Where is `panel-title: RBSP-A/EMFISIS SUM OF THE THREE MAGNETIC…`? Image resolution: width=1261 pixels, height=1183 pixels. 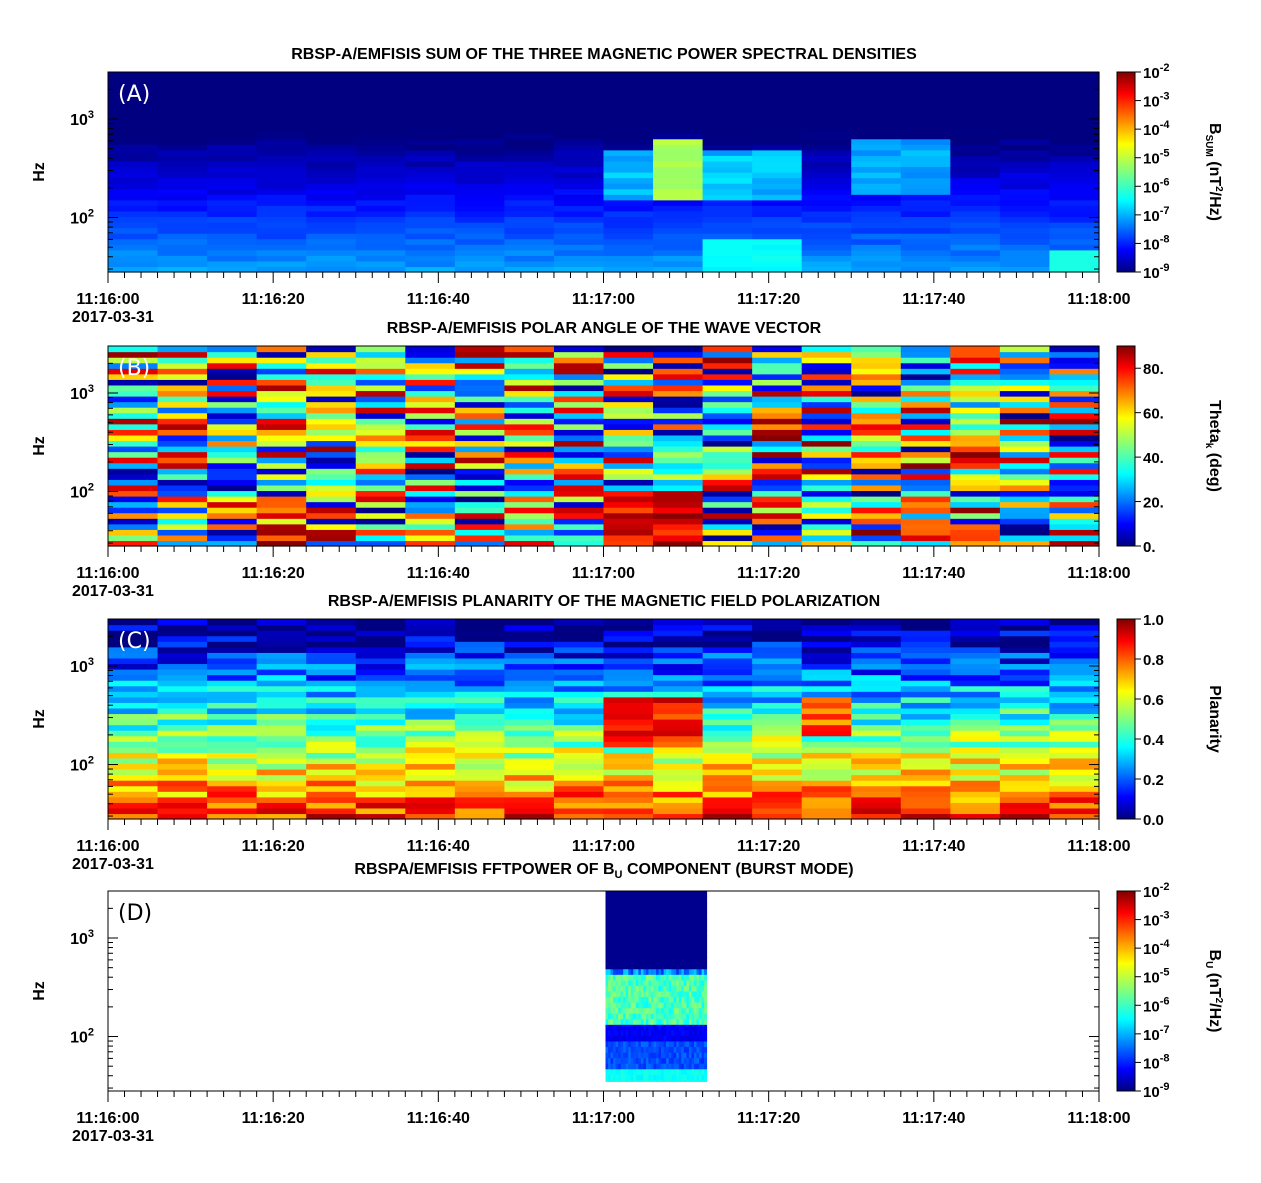 panel-title: RBSP-A/EMFISIS SUM OF THE THREE MAGNETIC… is located at coordinates (604, 54).